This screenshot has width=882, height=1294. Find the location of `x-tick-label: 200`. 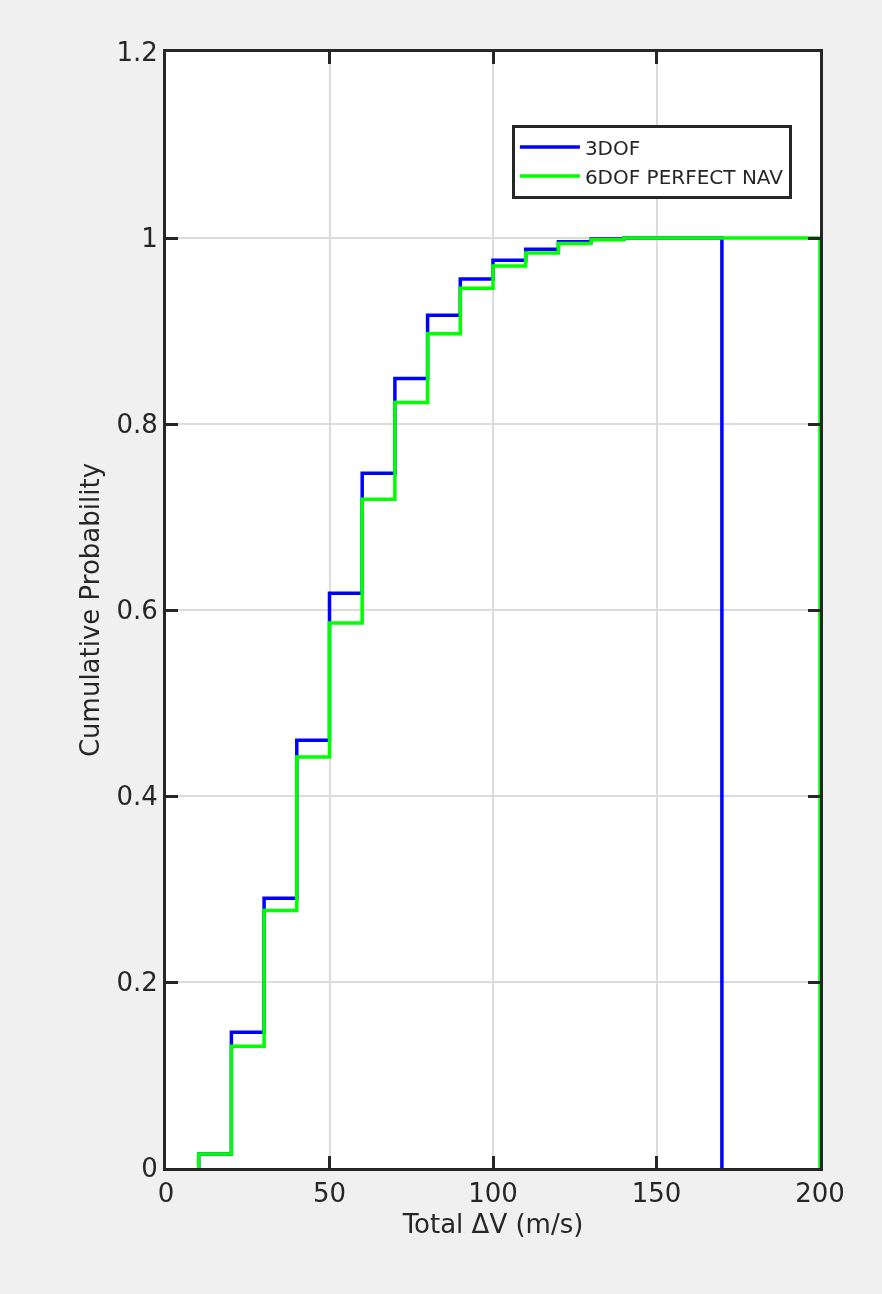

x-tick-label: 200 is located at coordinates (820, 1193).